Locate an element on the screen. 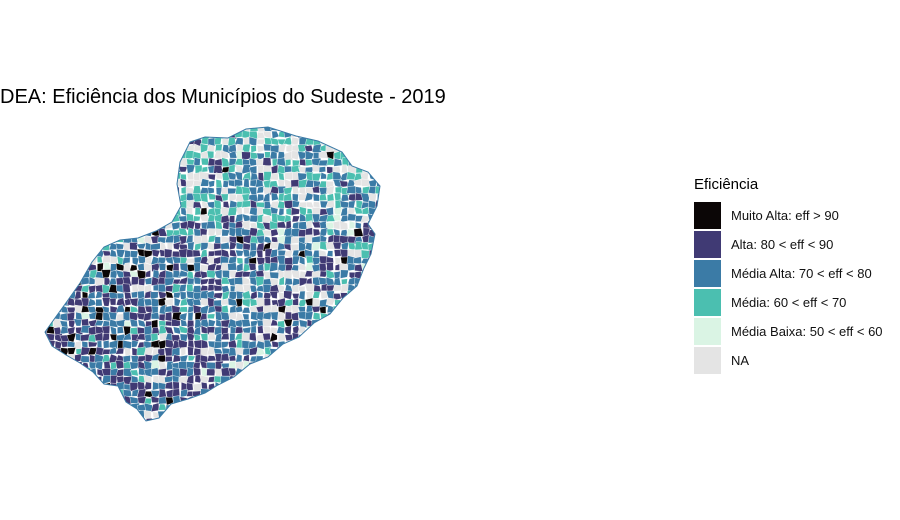 This screenshot has height=520, width=900. legend-swatch is located at coordinates (707, 302).